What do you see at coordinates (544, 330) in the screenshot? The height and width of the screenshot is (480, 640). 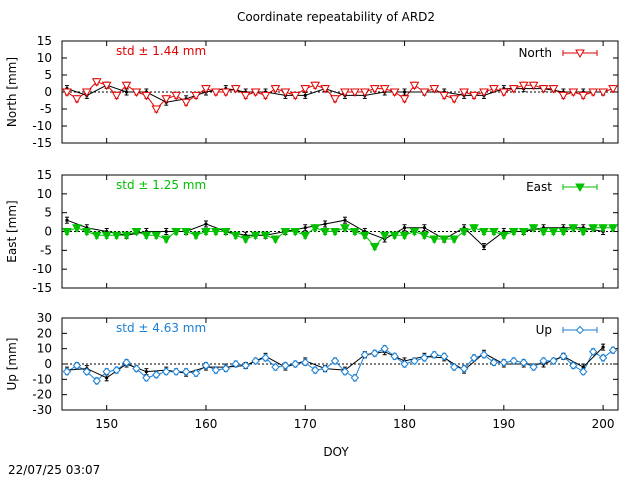 I see `legend-label: Up` at bounding box center [544, 330].